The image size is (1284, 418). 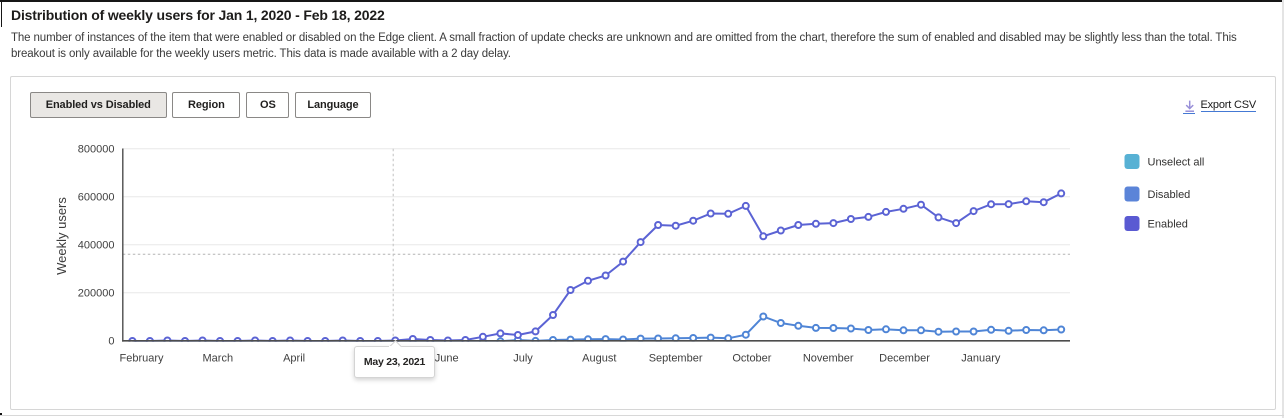 What do you see at coordinates (61, 236) in the screenshot?
I see `svg-text: Weekly users` at bounding box center [61, 236].